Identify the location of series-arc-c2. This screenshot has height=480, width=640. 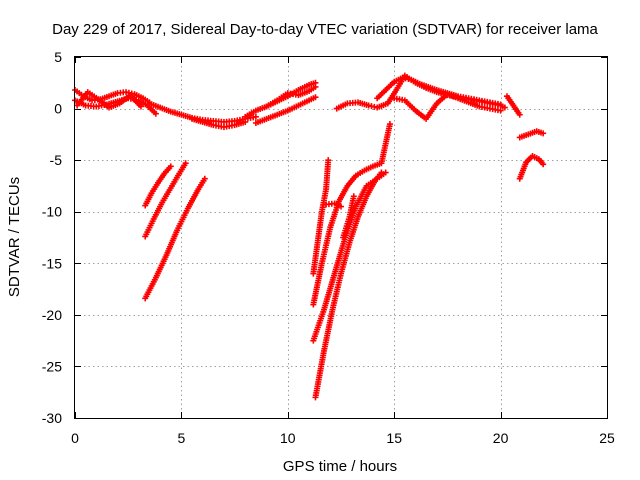
(285, 110).